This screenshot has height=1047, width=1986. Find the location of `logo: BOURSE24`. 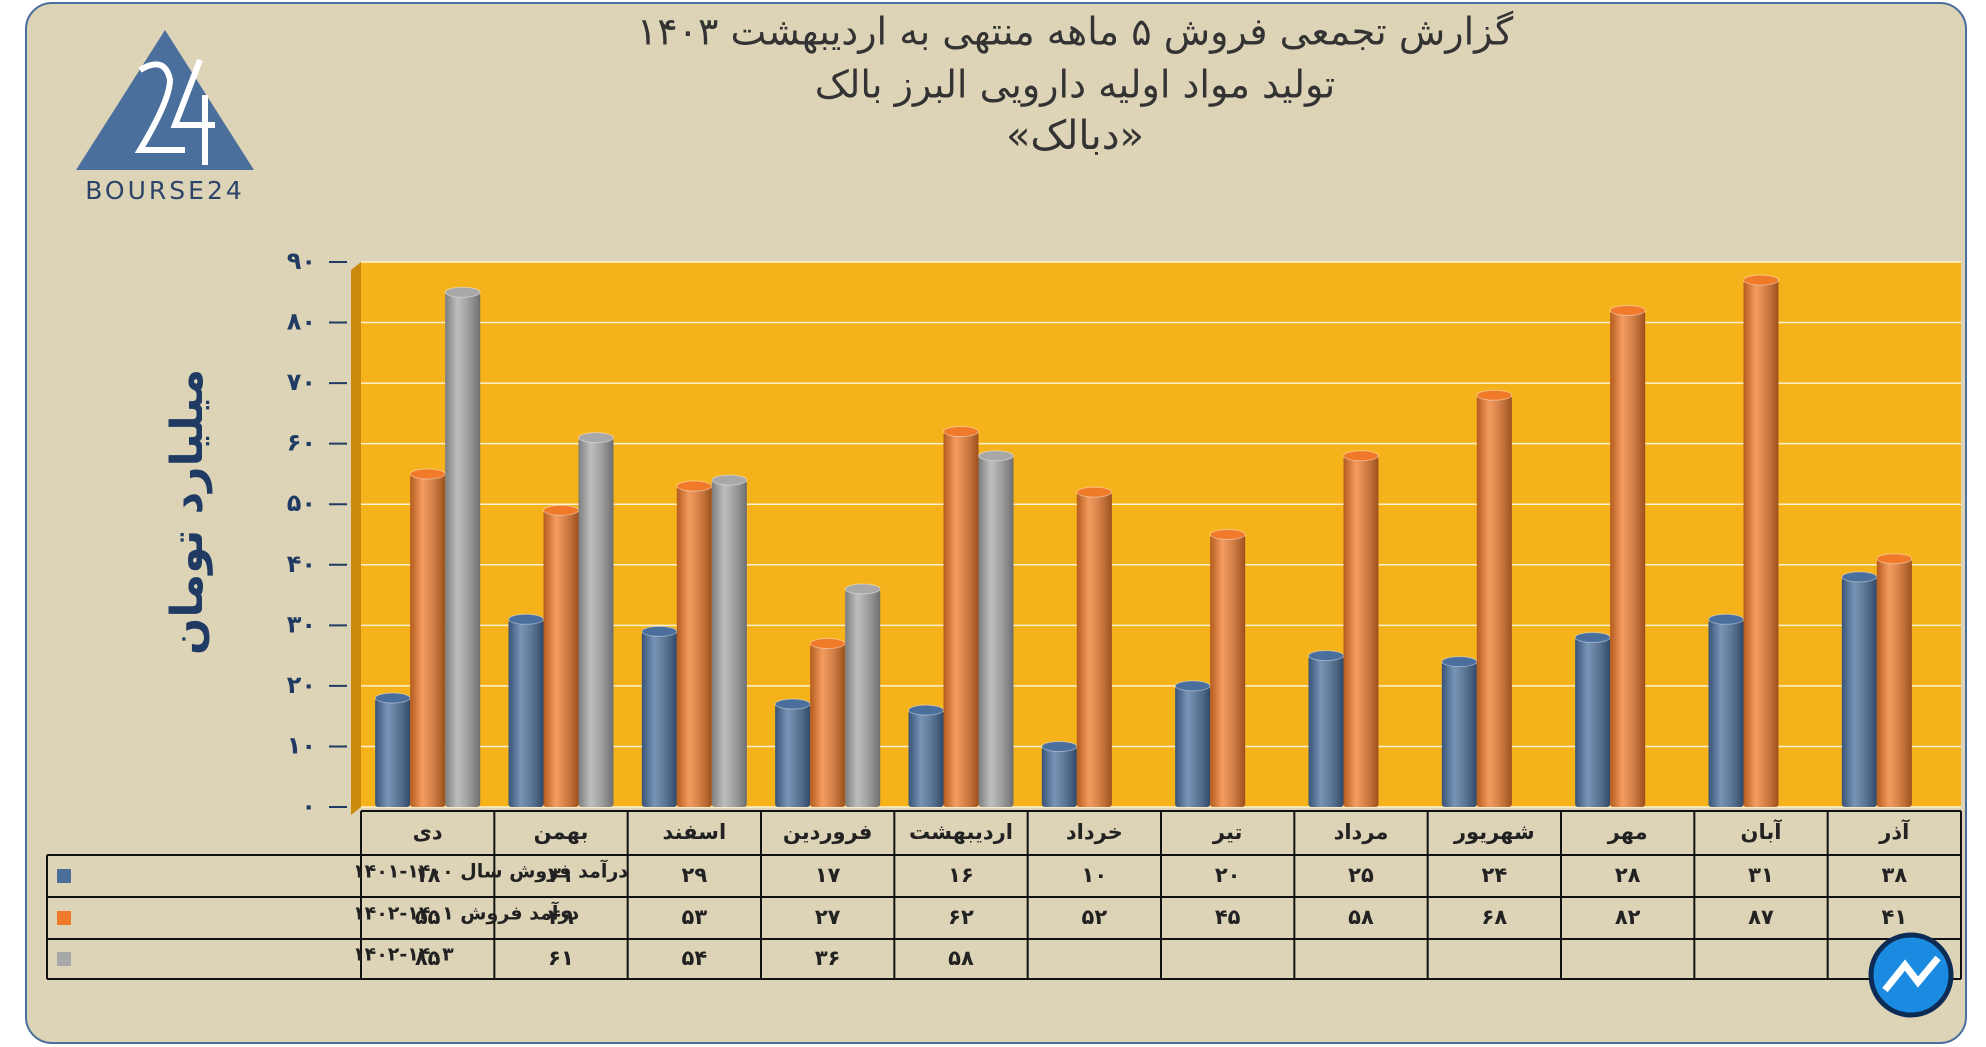

logo: BOURSE24 is located at coordinates (165, 117).